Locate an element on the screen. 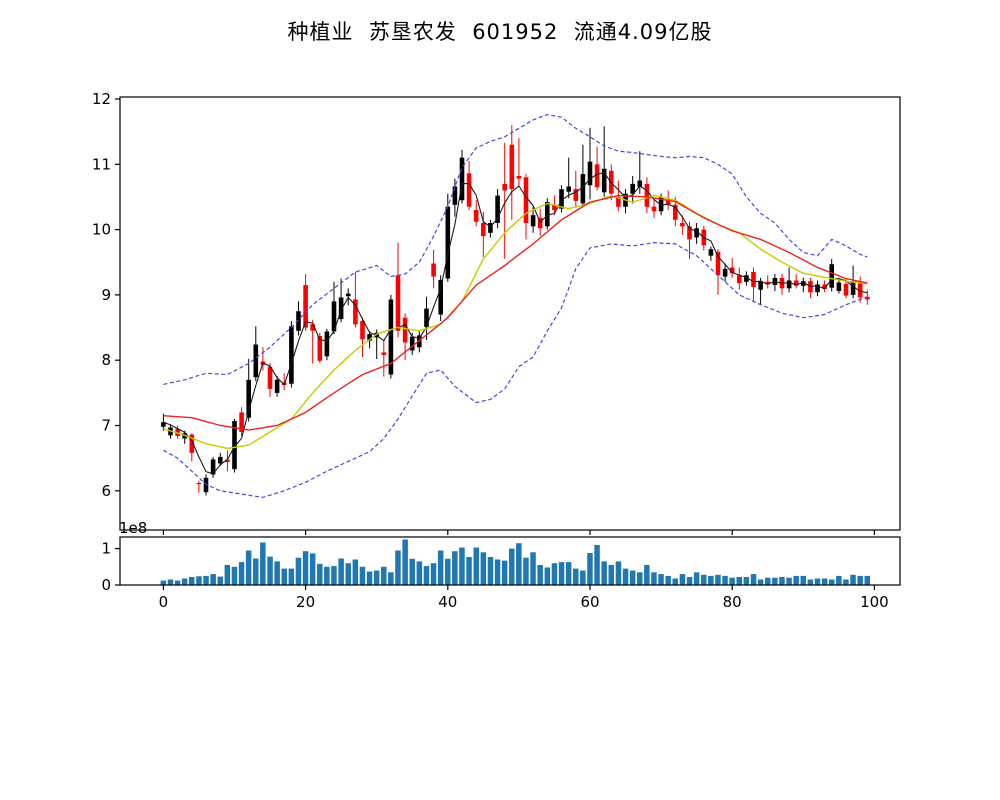 The width and height of the screenshot is (1000, 800). main-y-tick-label: 11 is located at coordinates (101, 164).